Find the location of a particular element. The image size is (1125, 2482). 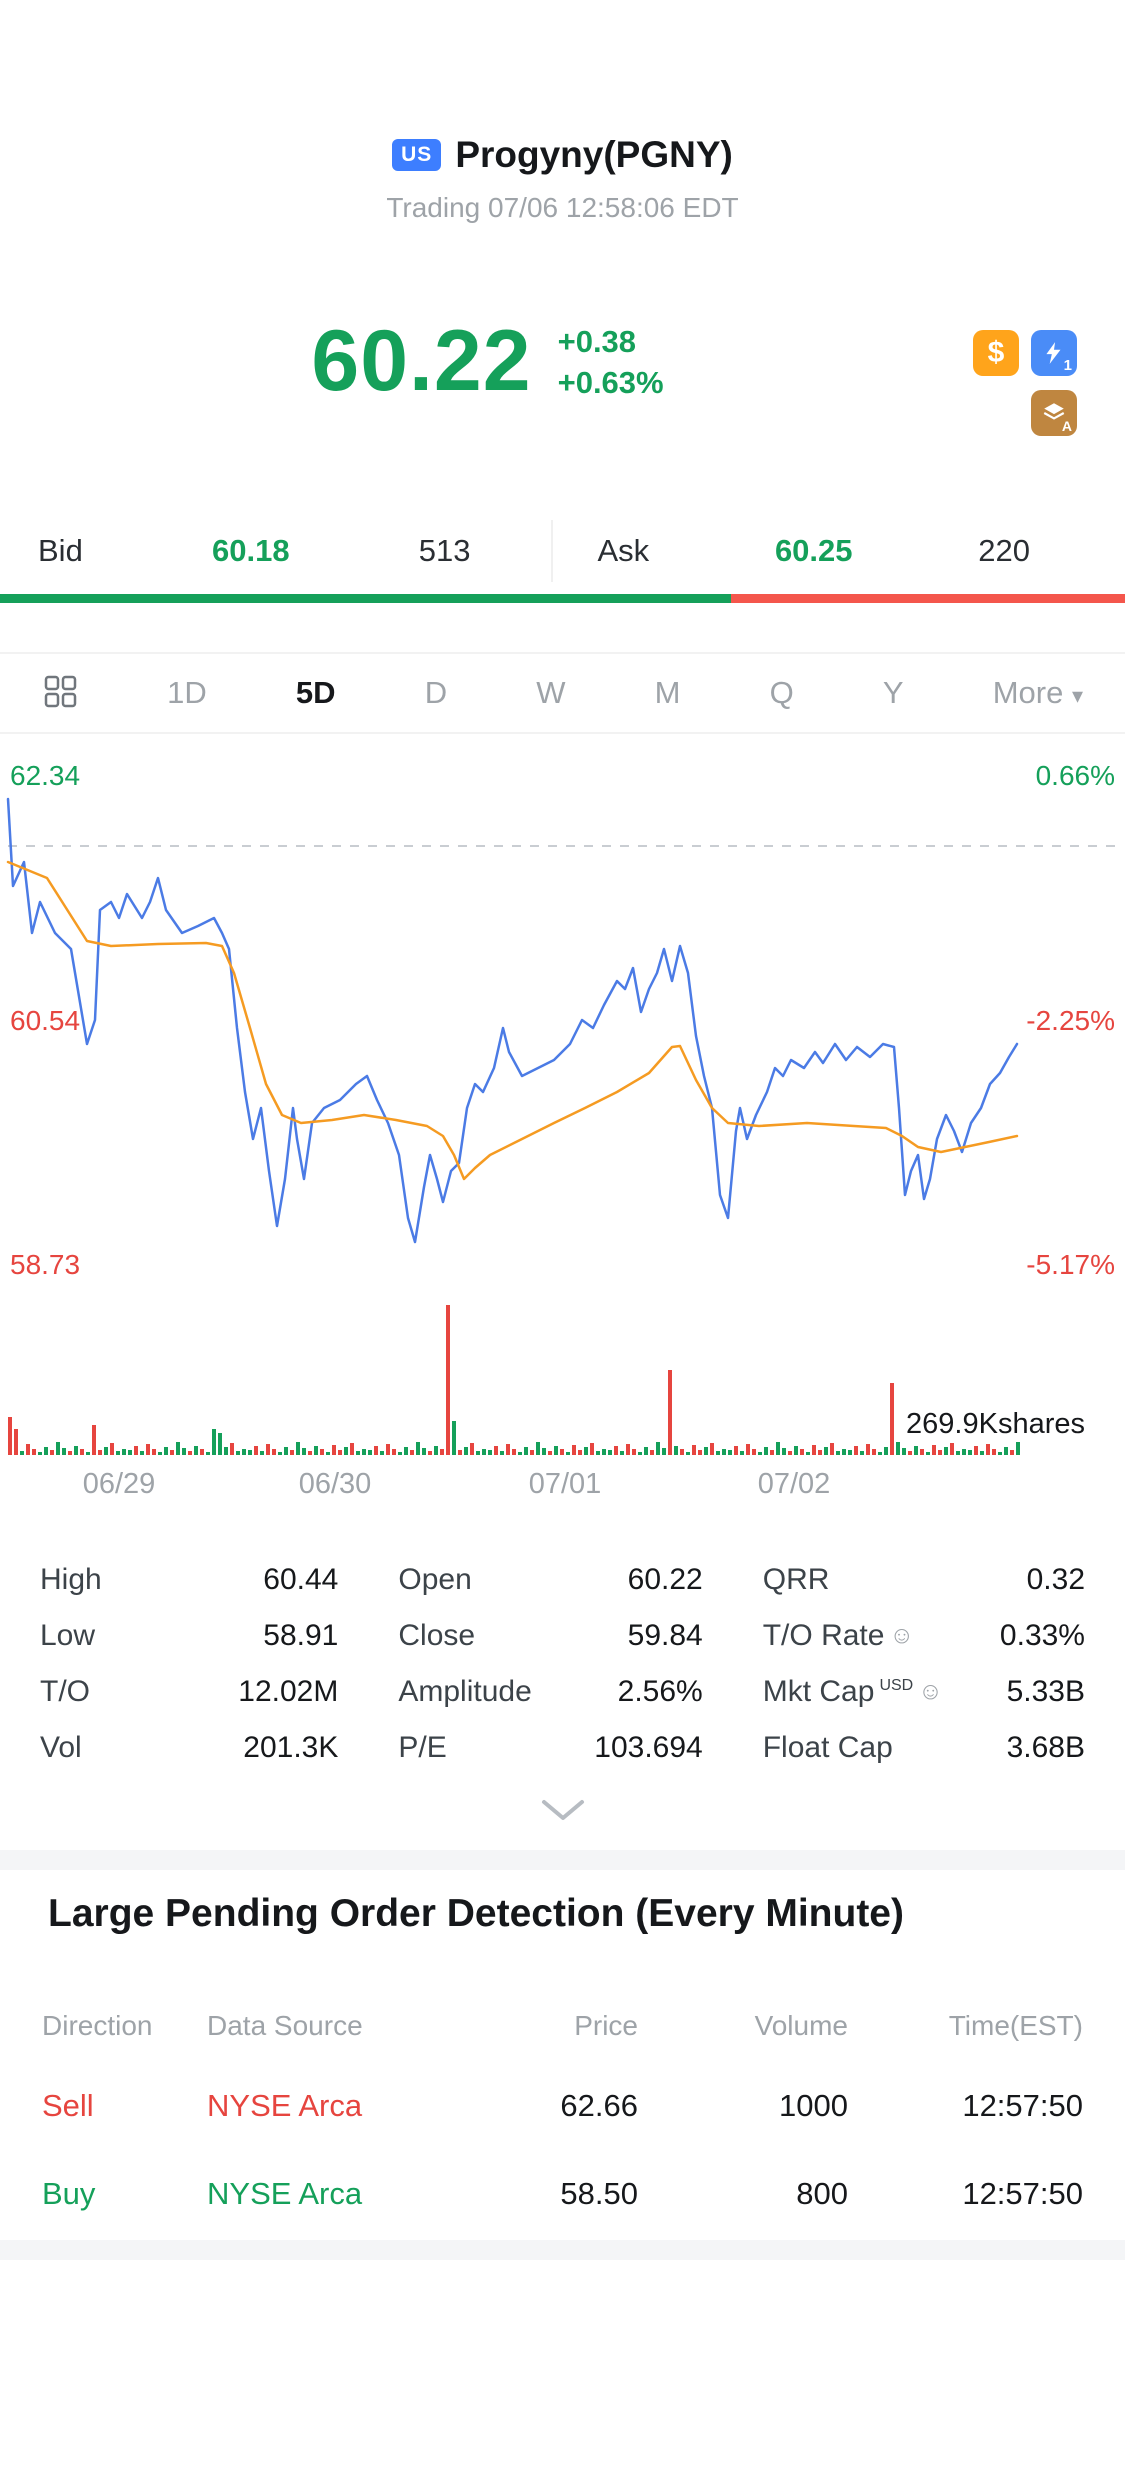

stat-label: Amplitude is located at coordinates (465, 1691).